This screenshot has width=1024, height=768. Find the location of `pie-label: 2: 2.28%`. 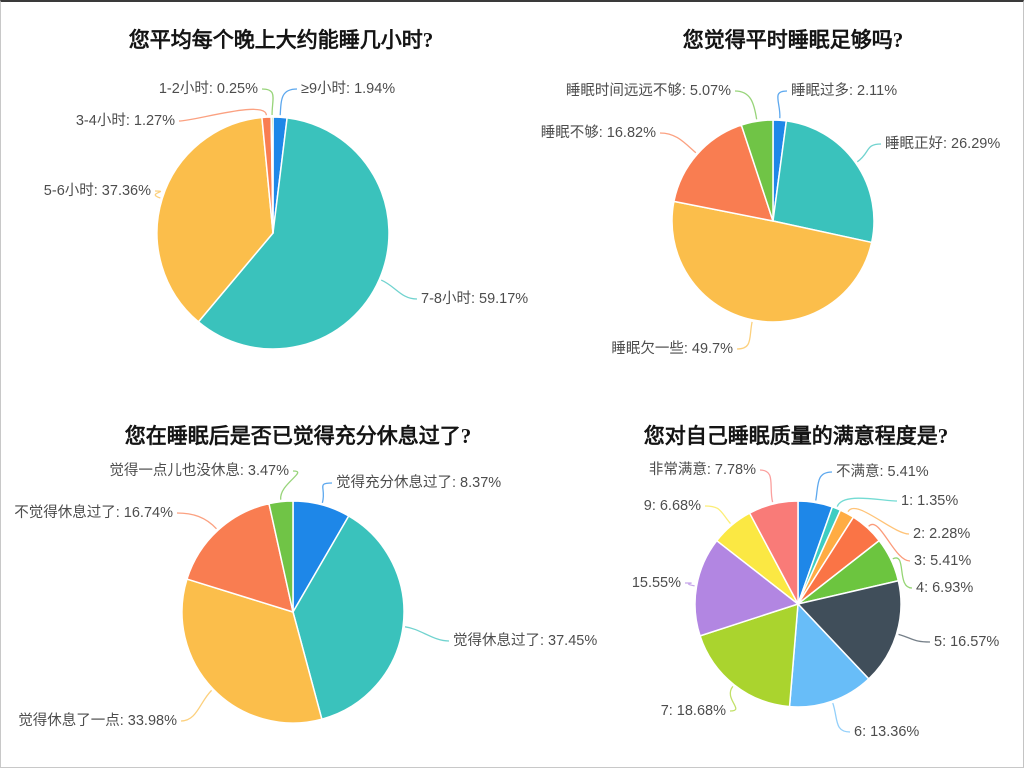

pie-label: 2: 2.28% is located at coordinates (942, 534).